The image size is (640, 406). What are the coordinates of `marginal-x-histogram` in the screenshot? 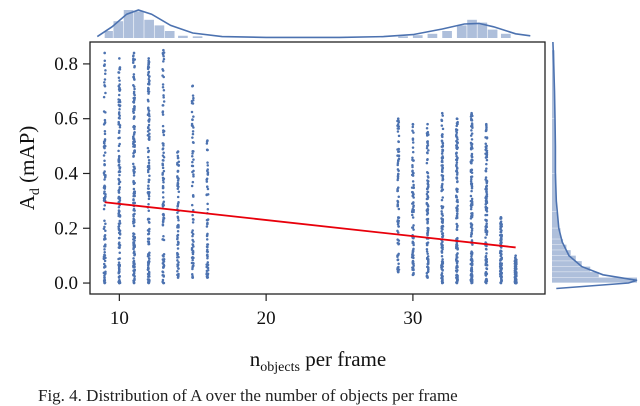 It's located at (313, 24).